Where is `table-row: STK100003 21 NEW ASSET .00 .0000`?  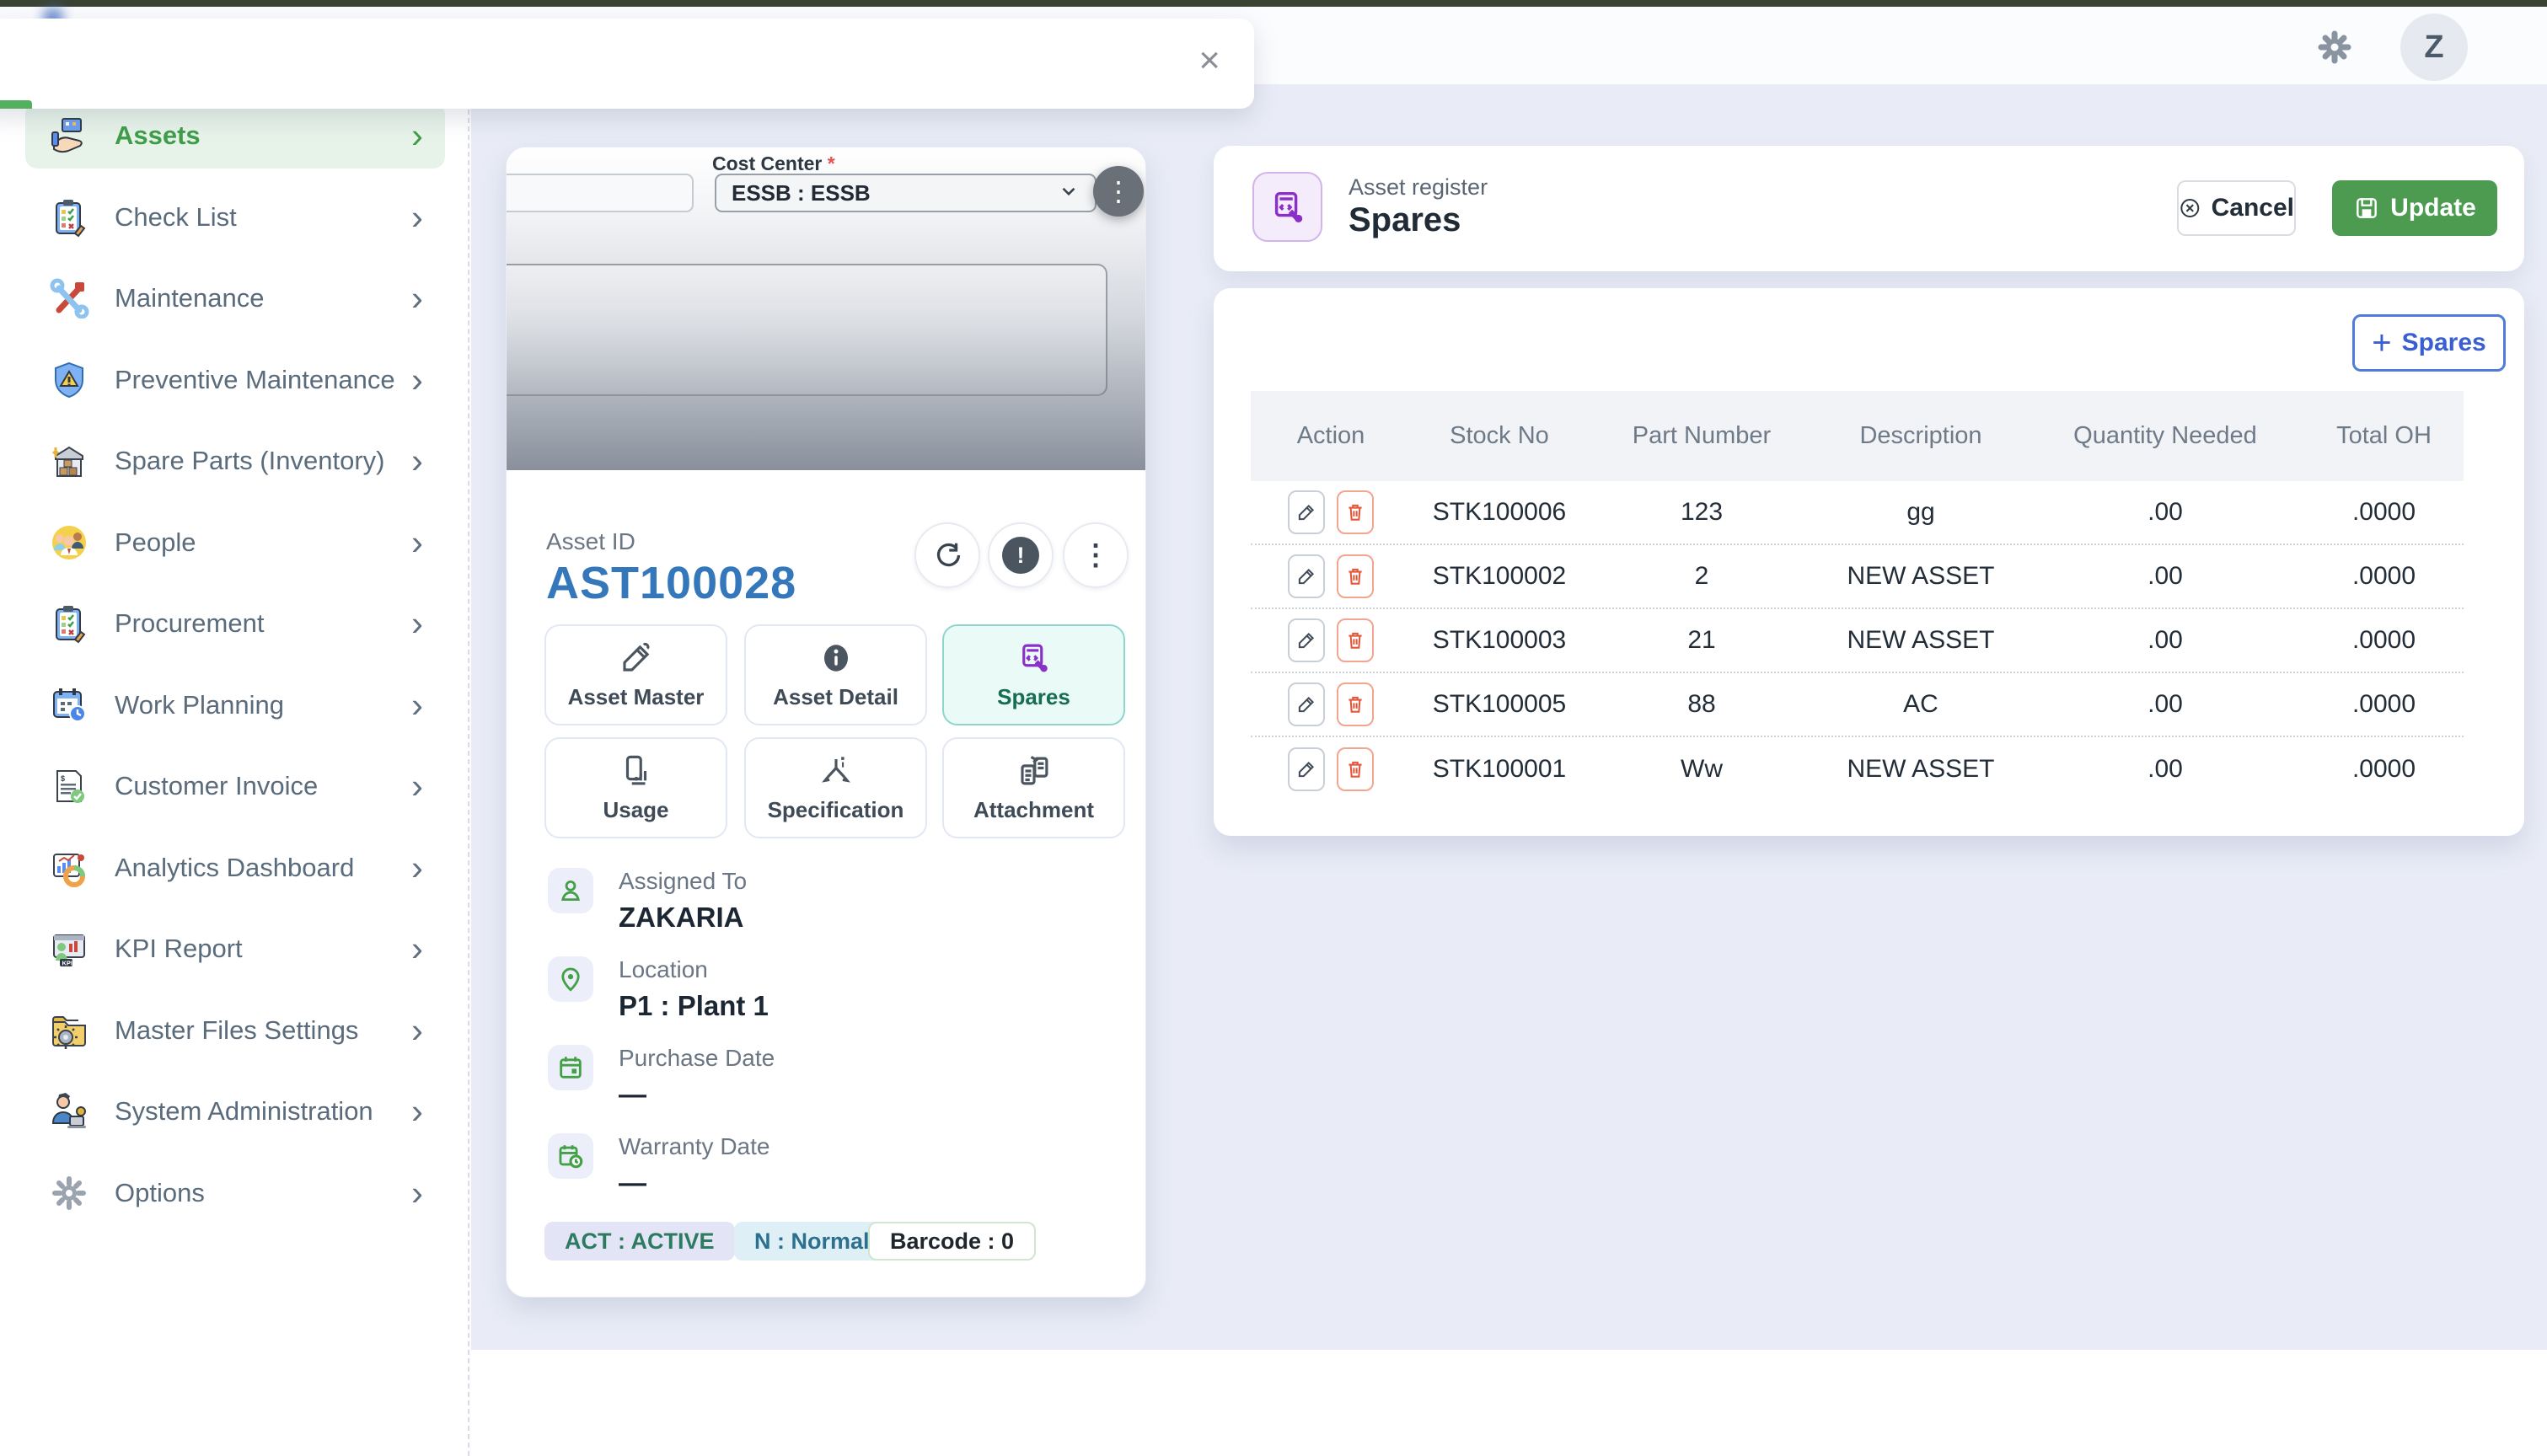
table-row: STK100003 21 NEW ASSET .00 .0000 is located at coordinates (1857, 641).